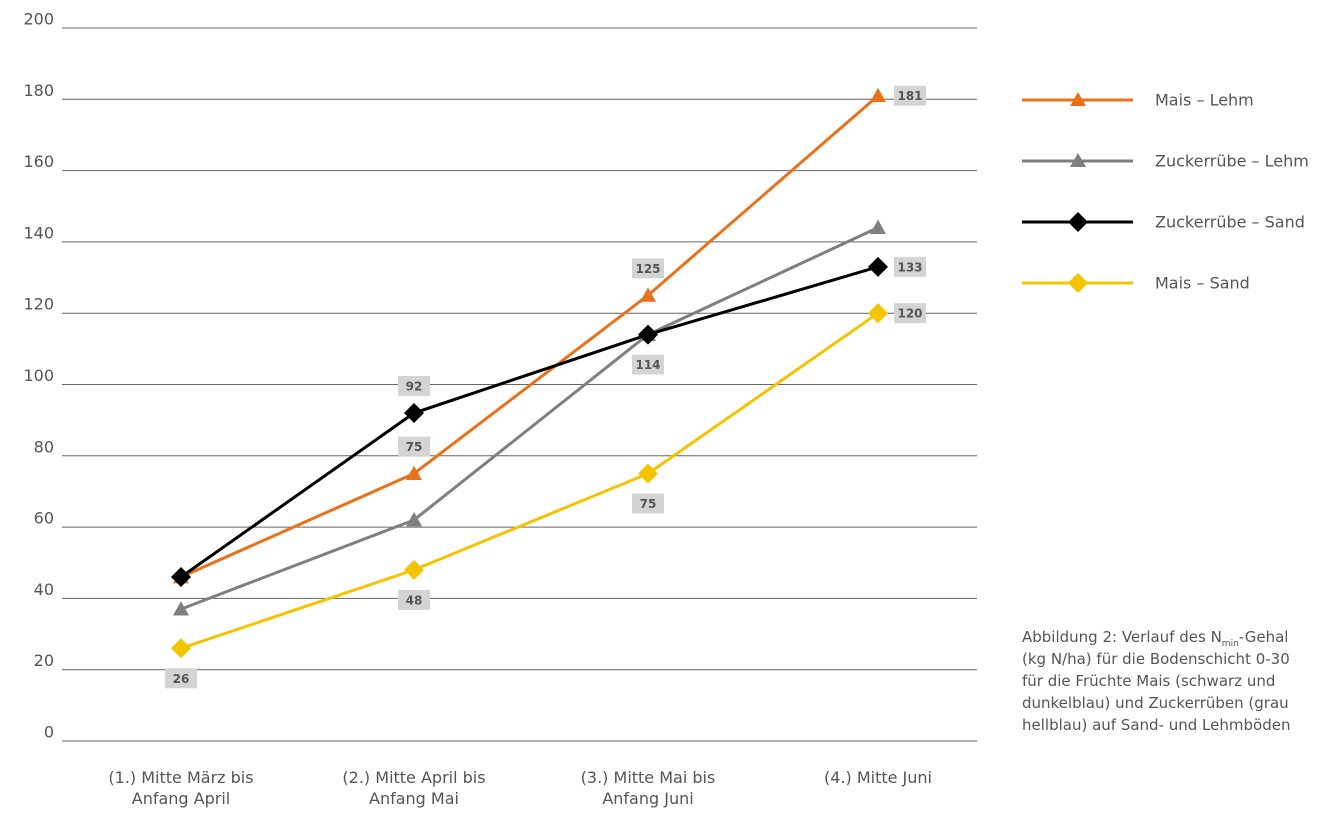  I want to click on value-label: 48, so click(414, 600).